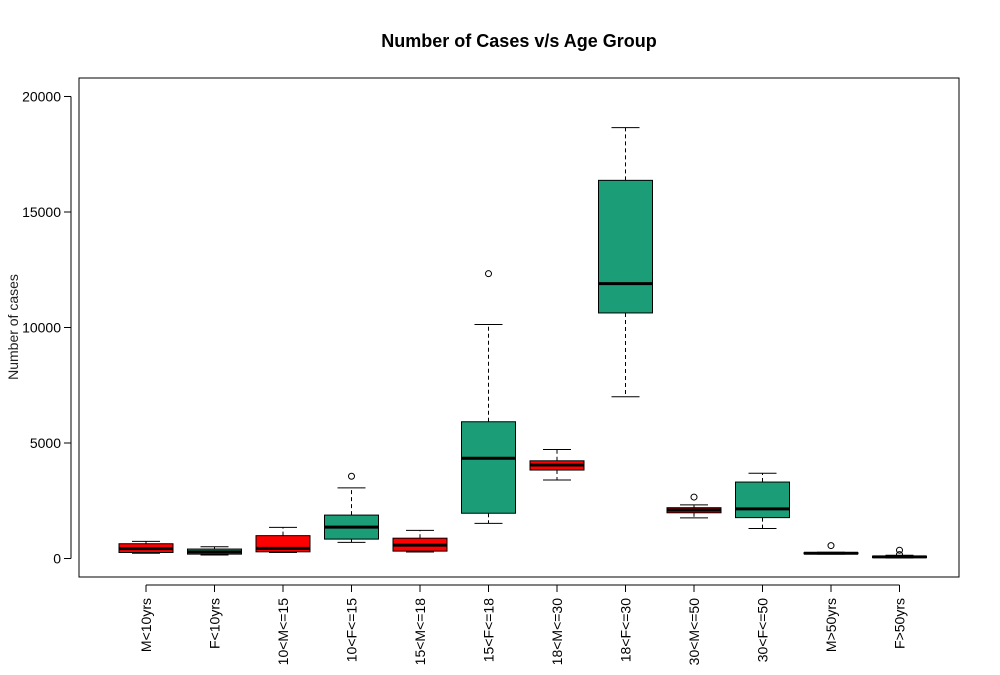  Describe the element at coordinates (215, 623) in the screenshot. I see `x-tick-label: F<10yrs` at that location.